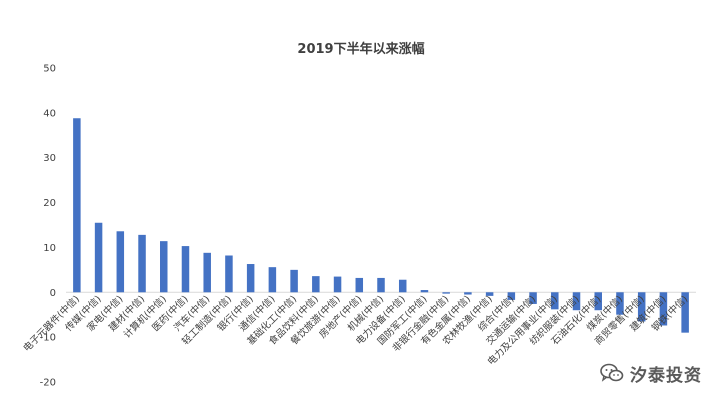 The image size is (722, 405). I want to click on y-tick-label: -20, so click(48, 383).